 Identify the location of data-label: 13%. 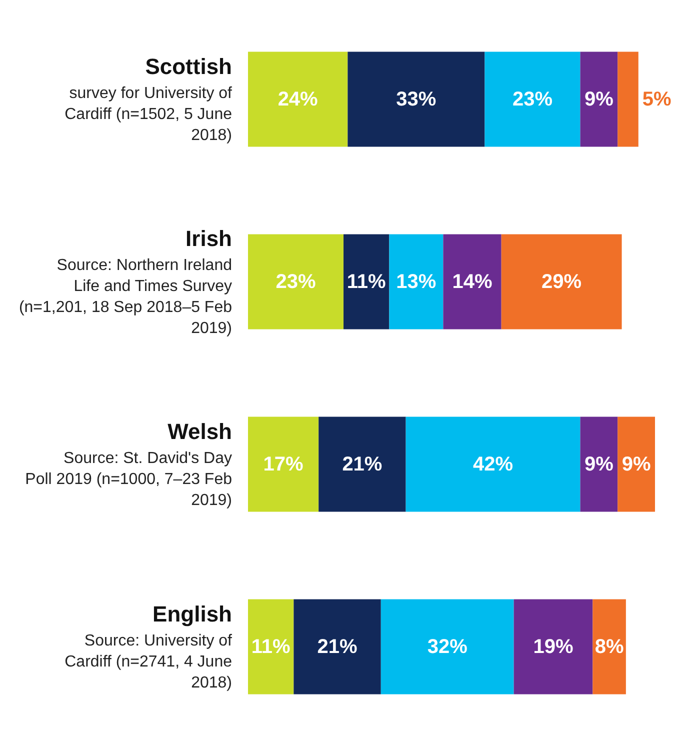
(416, 281).